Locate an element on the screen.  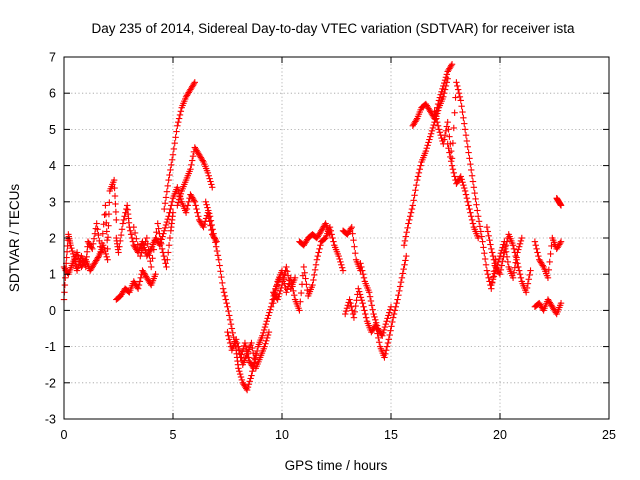
y-tick-label: 3 is located at coordinates (52, 202).